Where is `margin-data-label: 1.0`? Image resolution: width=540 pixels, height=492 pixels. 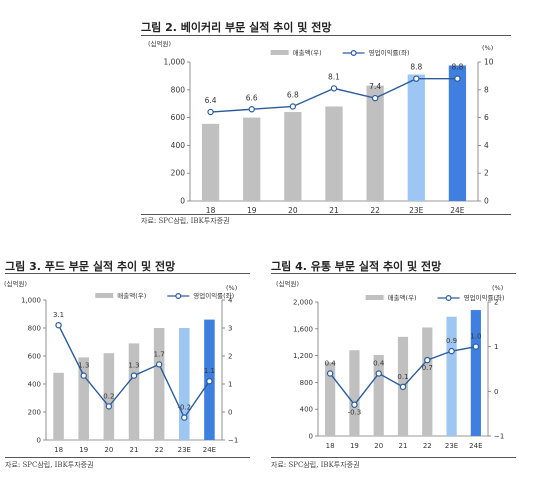
margin-data-label: 1.0 is located at coordinates (475, 337).